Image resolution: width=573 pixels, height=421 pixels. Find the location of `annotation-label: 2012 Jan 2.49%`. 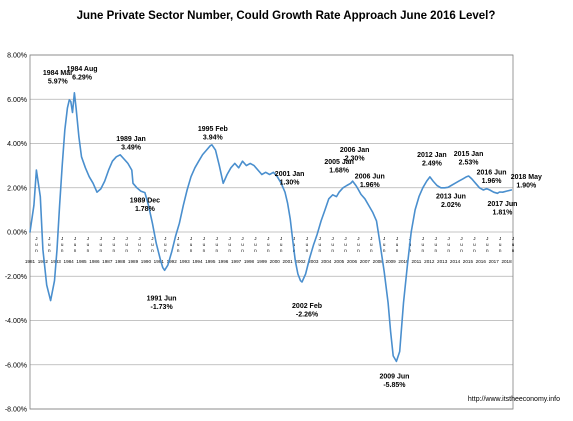

annotation-label: 2012 Jan 2.49% is located at coordinates (432, 160).